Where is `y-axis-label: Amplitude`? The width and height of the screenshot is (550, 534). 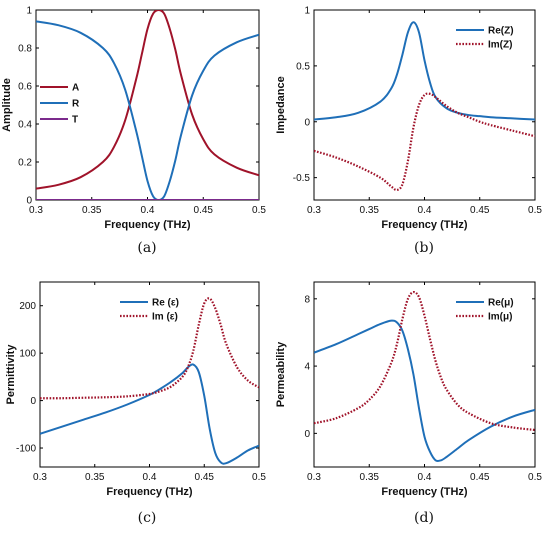 y-axis-label: Amplitude is located at coordinates (7, 105).